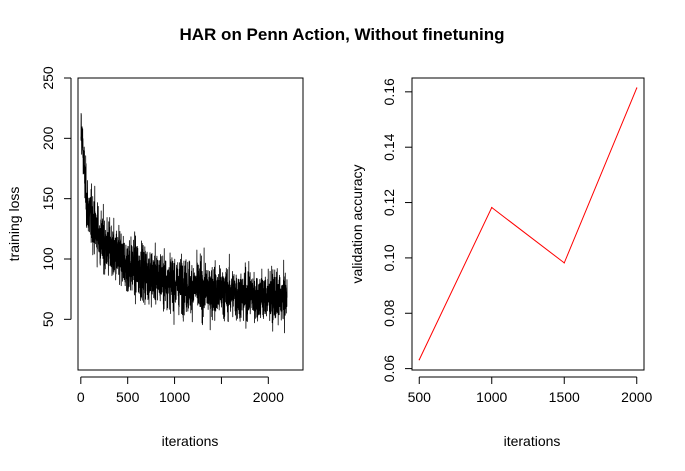 The height and width of the screenshot is (471, 685). What do you see at coordinates (564, 397) in the screenshot?
I see `accuracy-x-tick-label: 1500` at bounding box center [564, 397].